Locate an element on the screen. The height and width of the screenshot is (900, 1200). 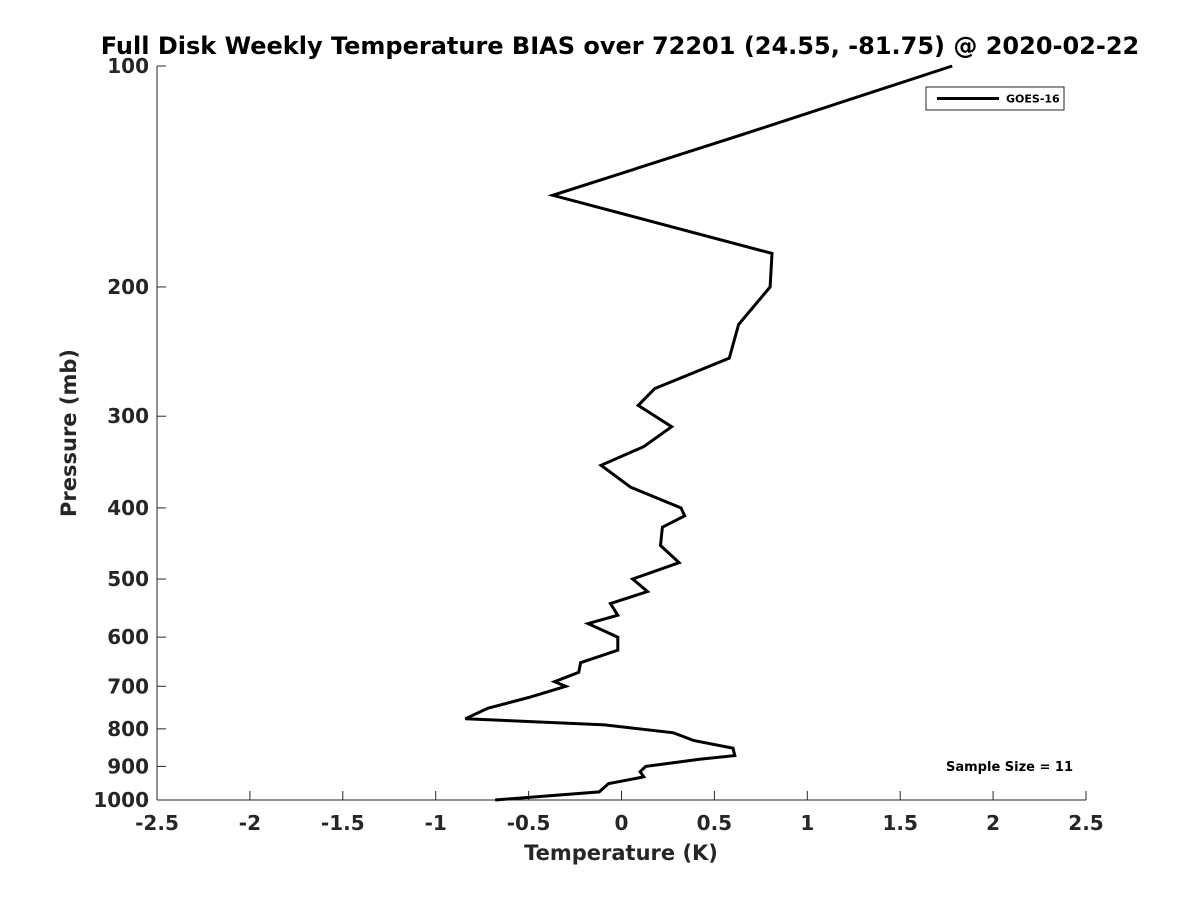
y-tick-label: 500 is located at coordinates (128, 579).